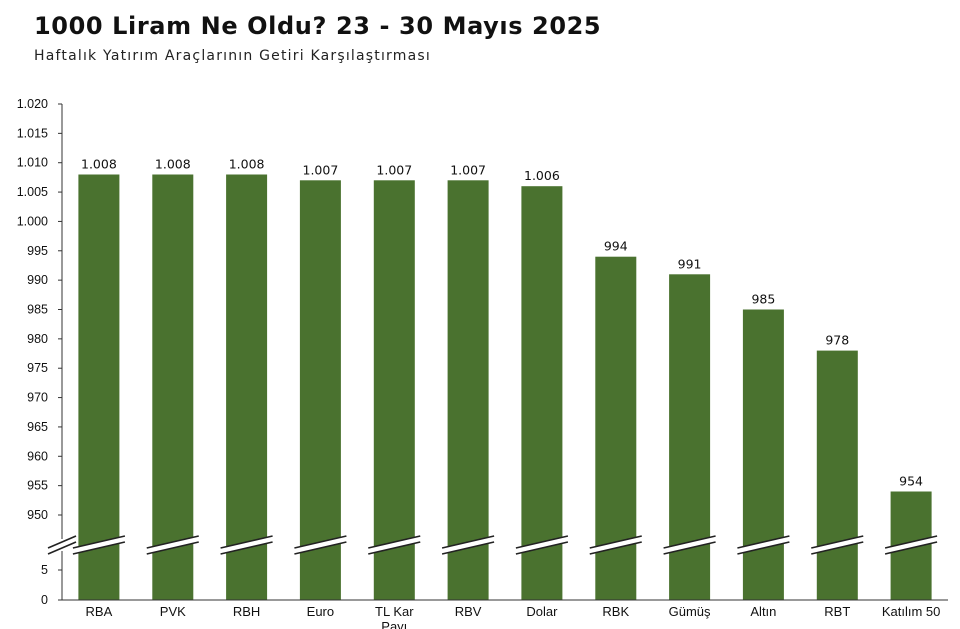 This screenshot has width=960, height=629. What do you see at coordinates (542, 175) in the screenshot?
I see `data-label-6: 1.006` at bounding box center [542, 175].